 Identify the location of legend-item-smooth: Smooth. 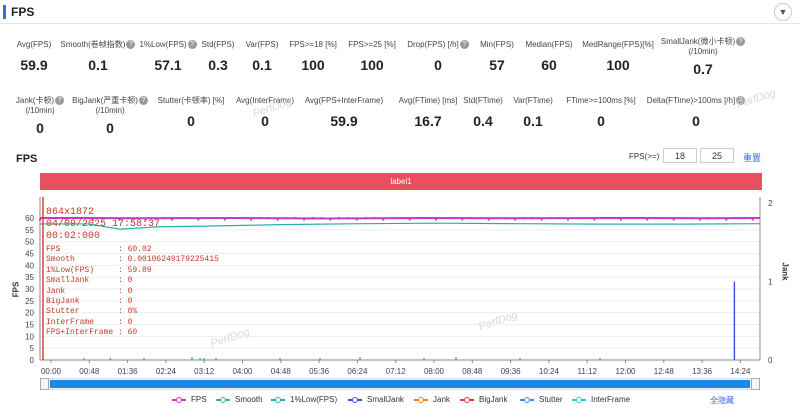
(239, 399).